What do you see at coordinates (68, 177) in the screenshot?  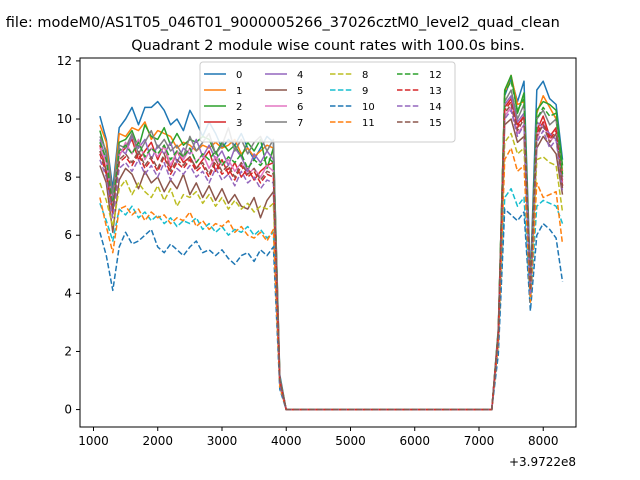 I see `y-tick-label: 8` at bounding box center [68, 177].